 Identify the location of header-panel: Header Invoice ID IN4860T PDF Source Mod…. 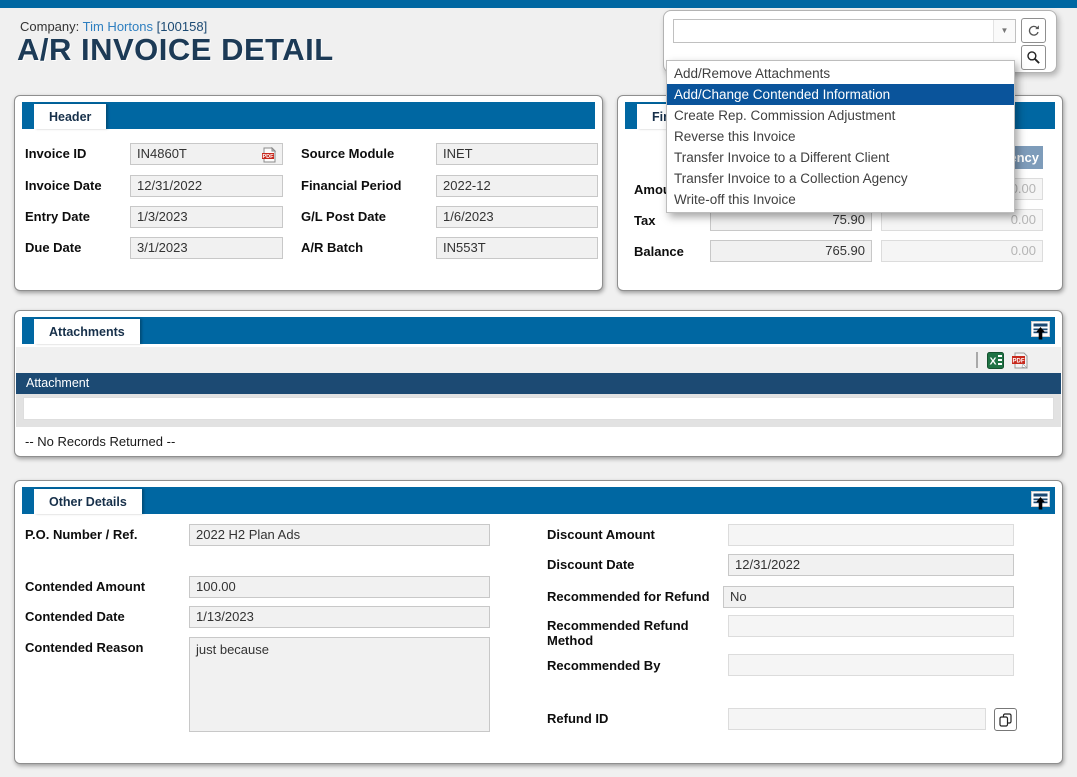
(308, 193).